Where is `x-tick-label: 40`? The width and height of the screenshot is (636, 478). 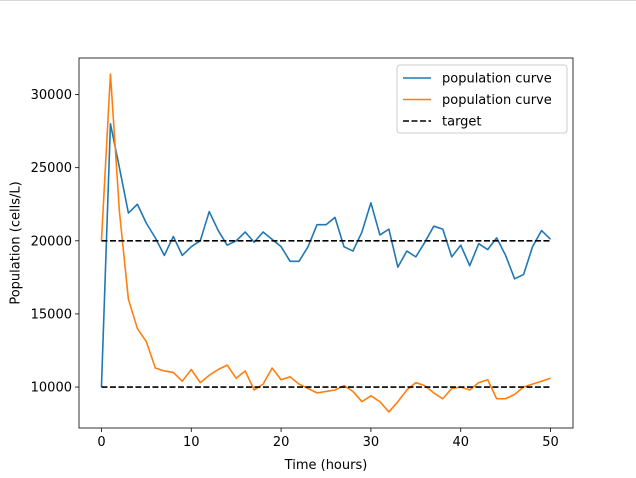 x-tick-label: 40 is located at coordinates (460, 442).